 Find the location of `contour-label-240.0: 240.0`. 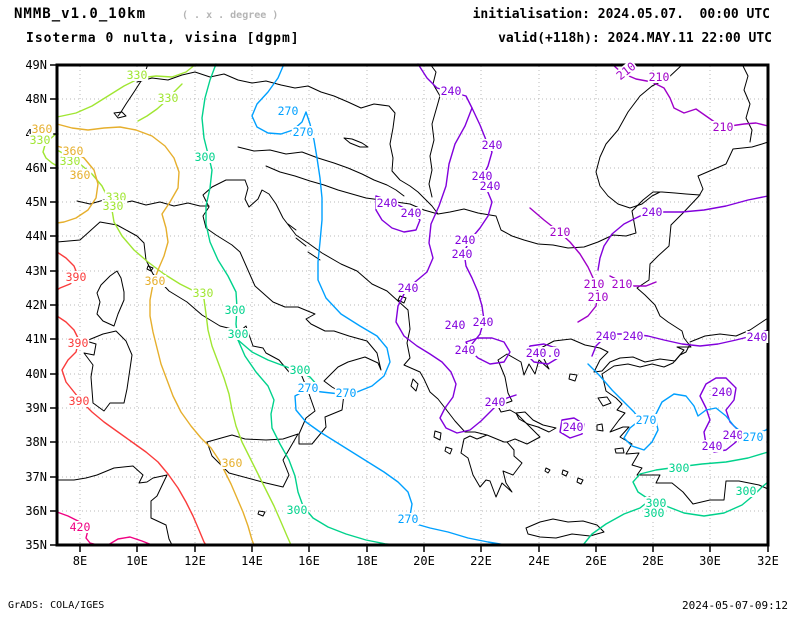

contour-label-240.0: 240.0 is located at coordinates (543, 353).